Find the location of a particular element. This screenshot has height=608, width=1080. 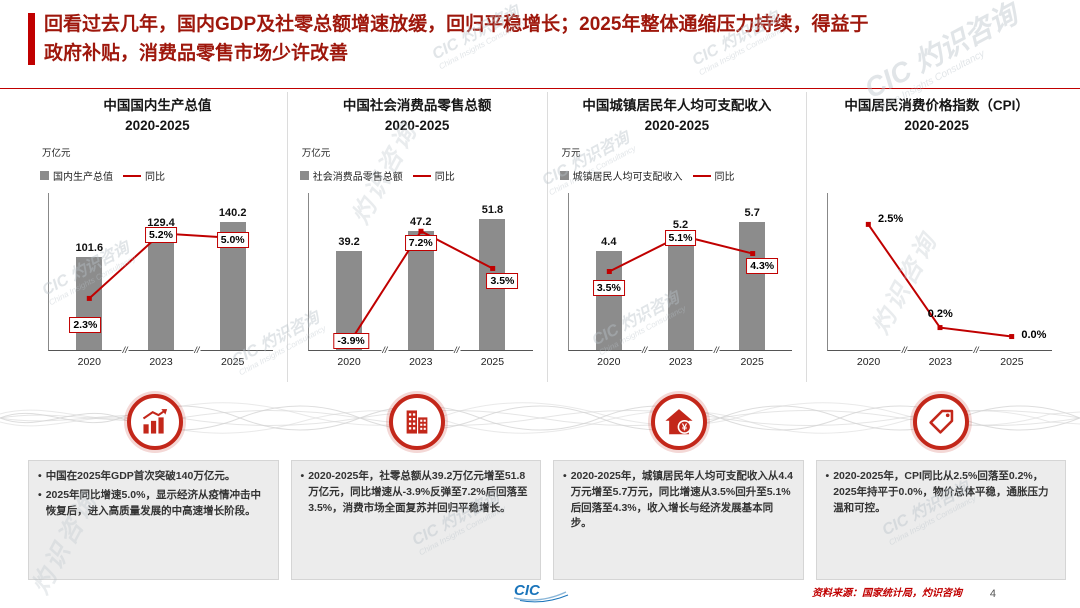

chart-legend: 社会消费品零售总额 同比 is located at coordinates (377, 176).